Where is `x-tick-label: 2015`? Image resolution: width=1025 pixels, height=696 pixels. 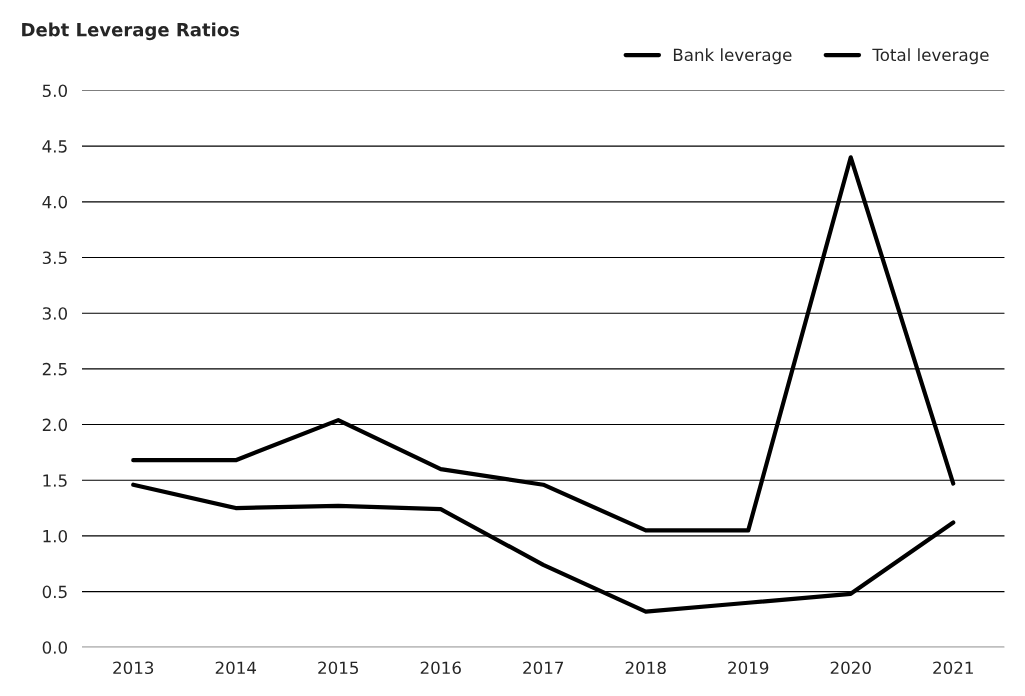 x-tick-label: 2015 is located at coordinates (338, 668).